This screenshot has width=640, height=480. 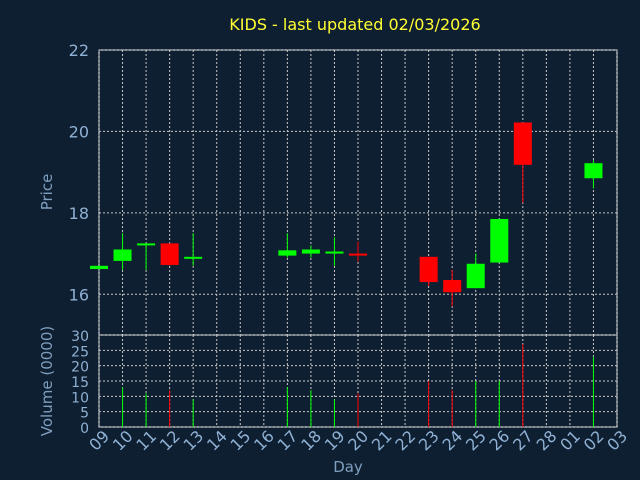 What do you see at coordinates (84, 429) in the screenshot?
I see `volume-tick-label: 0` at bounding box center [84, 429].